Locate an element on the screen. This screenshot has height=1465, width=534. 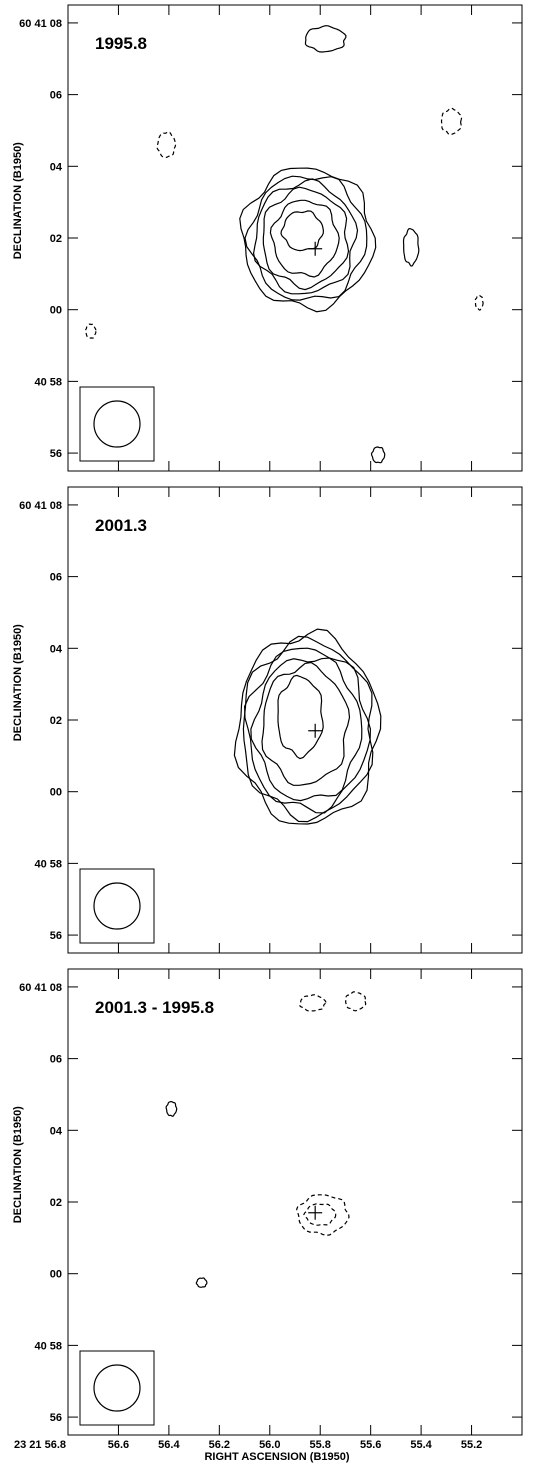
epoch-label: 2001.3 is located at coordinates (121, 525).